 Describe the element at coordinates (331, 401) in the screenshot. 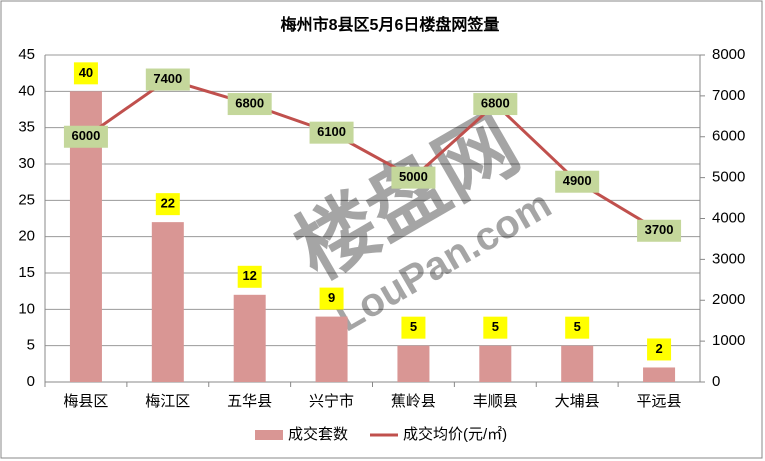

I see `x-tick-label: 兴宁市` at that location.